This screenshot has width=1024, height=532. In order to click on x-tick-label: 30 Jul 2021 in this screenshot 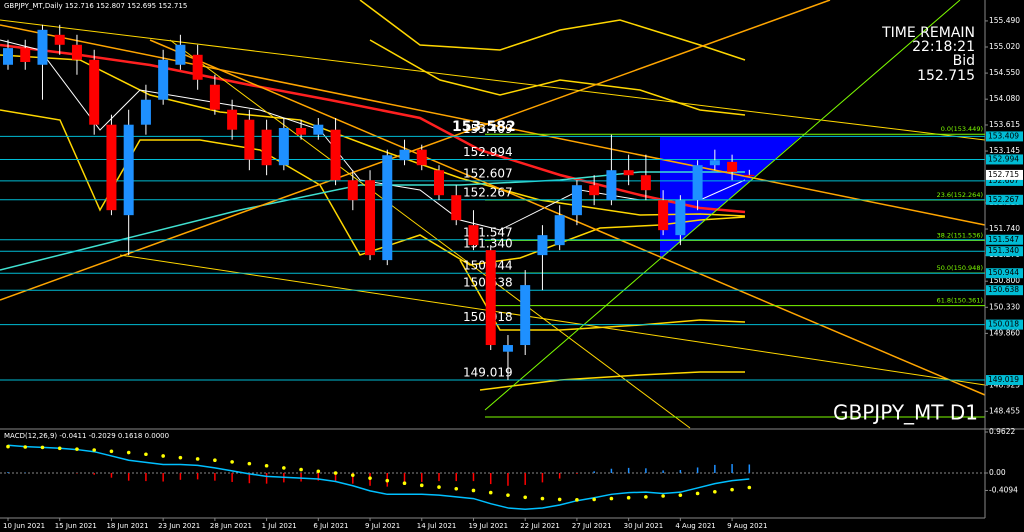, I will do `click(644, 526)`.